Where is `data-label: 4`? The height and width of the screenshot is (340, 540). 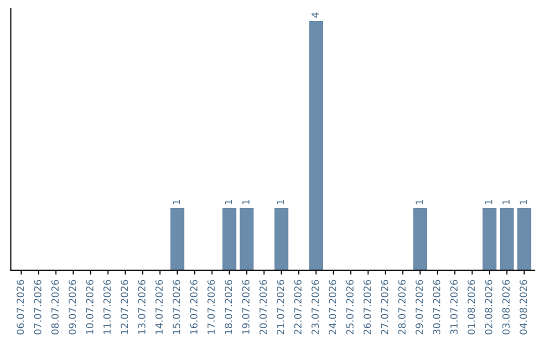 data-label: 4 is located at coordinates (315, 15).